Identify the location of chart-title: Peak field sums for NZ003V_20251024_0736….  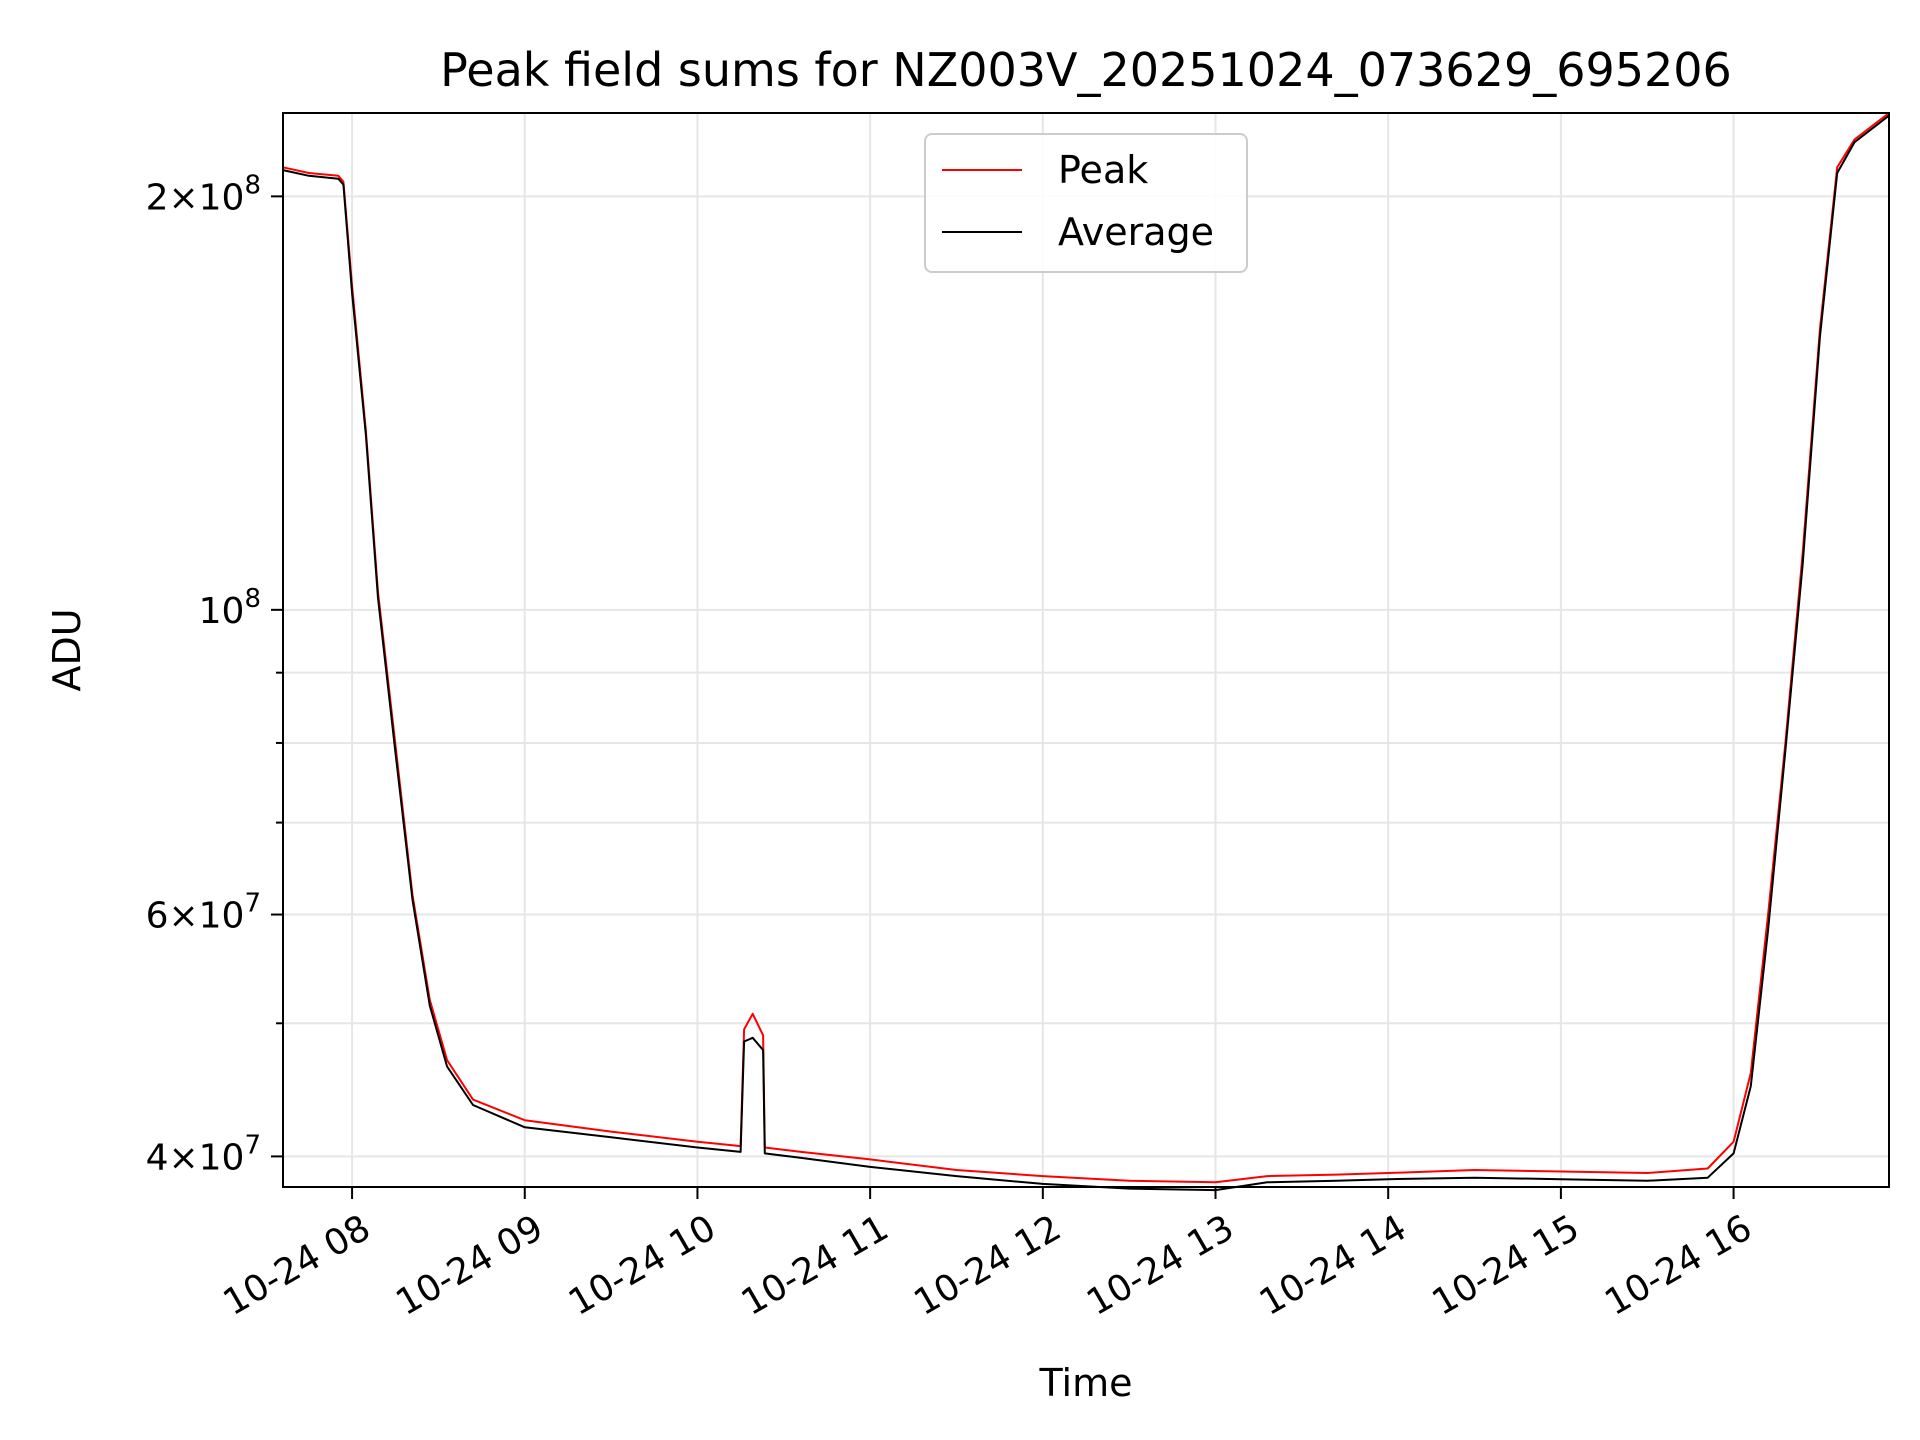
(1086, 70).